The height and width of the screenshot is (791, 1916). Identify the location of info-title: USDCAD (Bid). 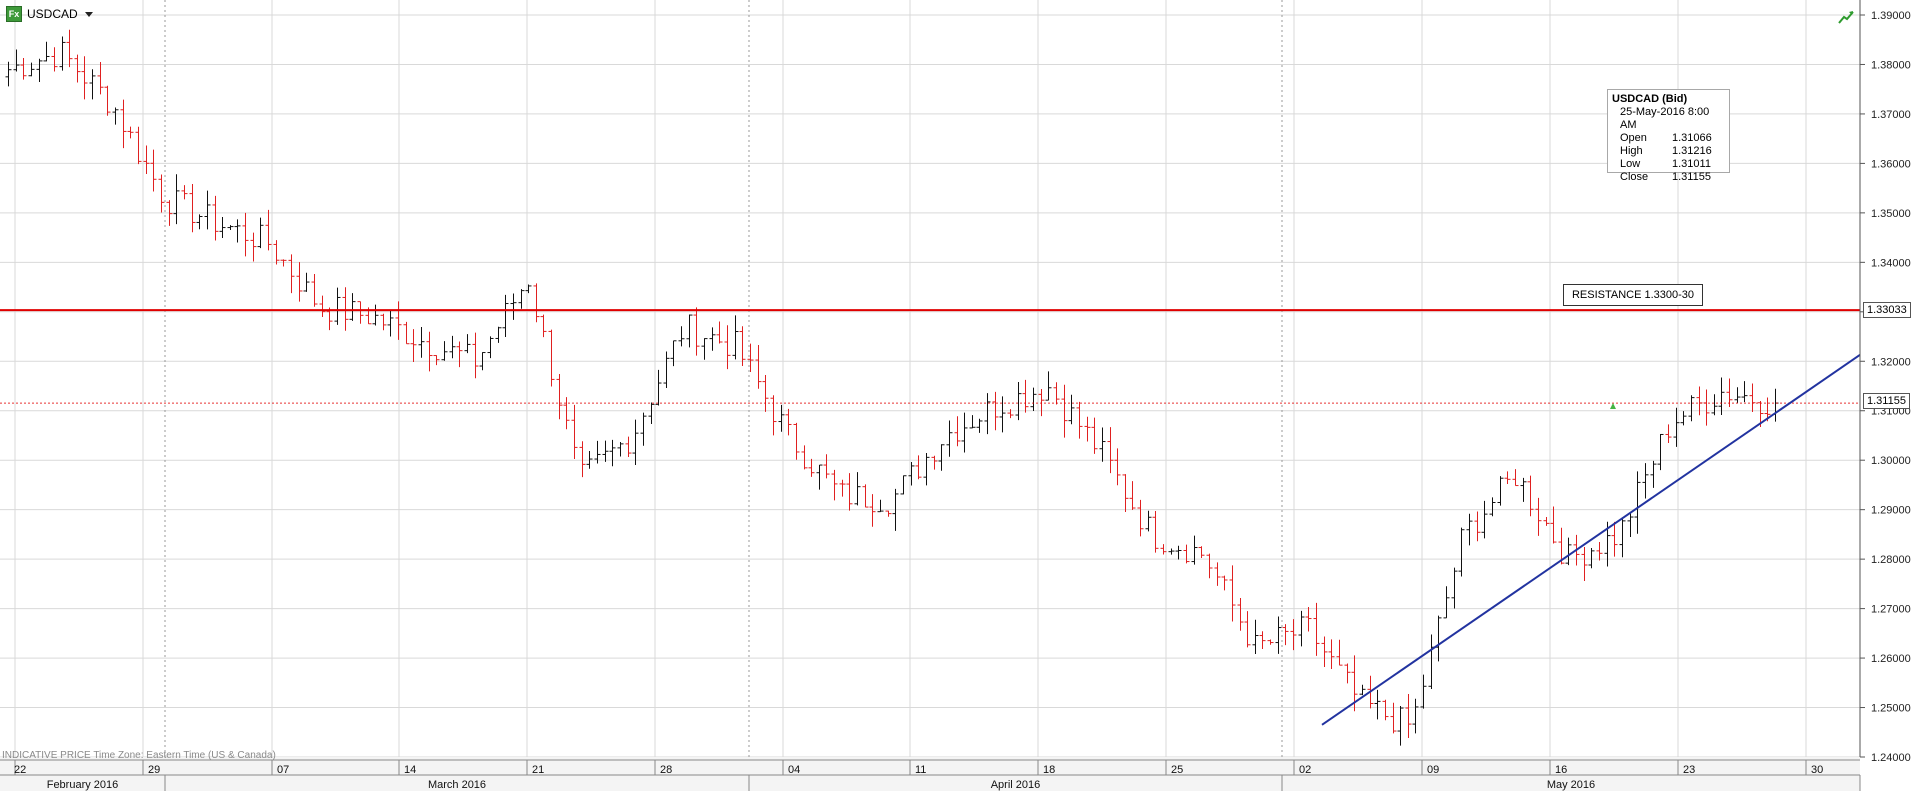
(1650, 99).